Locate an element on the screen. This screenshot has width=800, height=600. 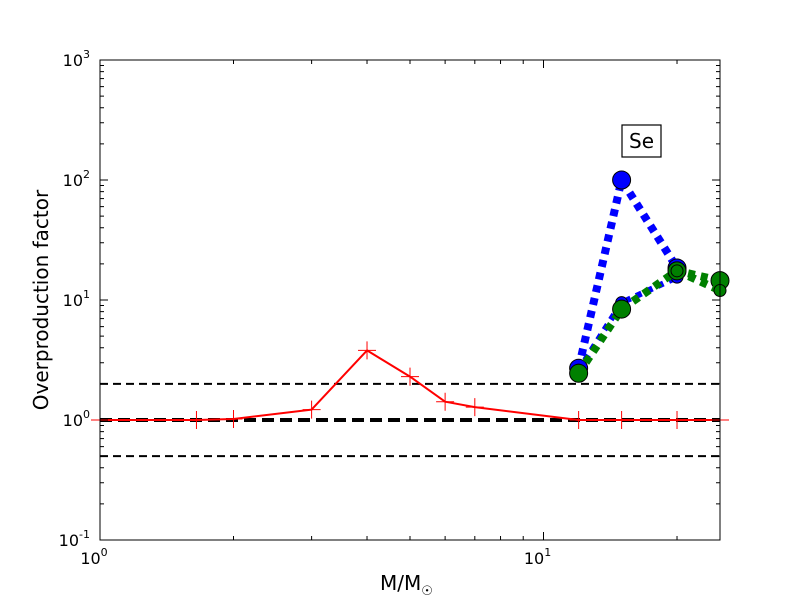
x-axis-label-subscript: ☉ is located at coordinates (427, 591).